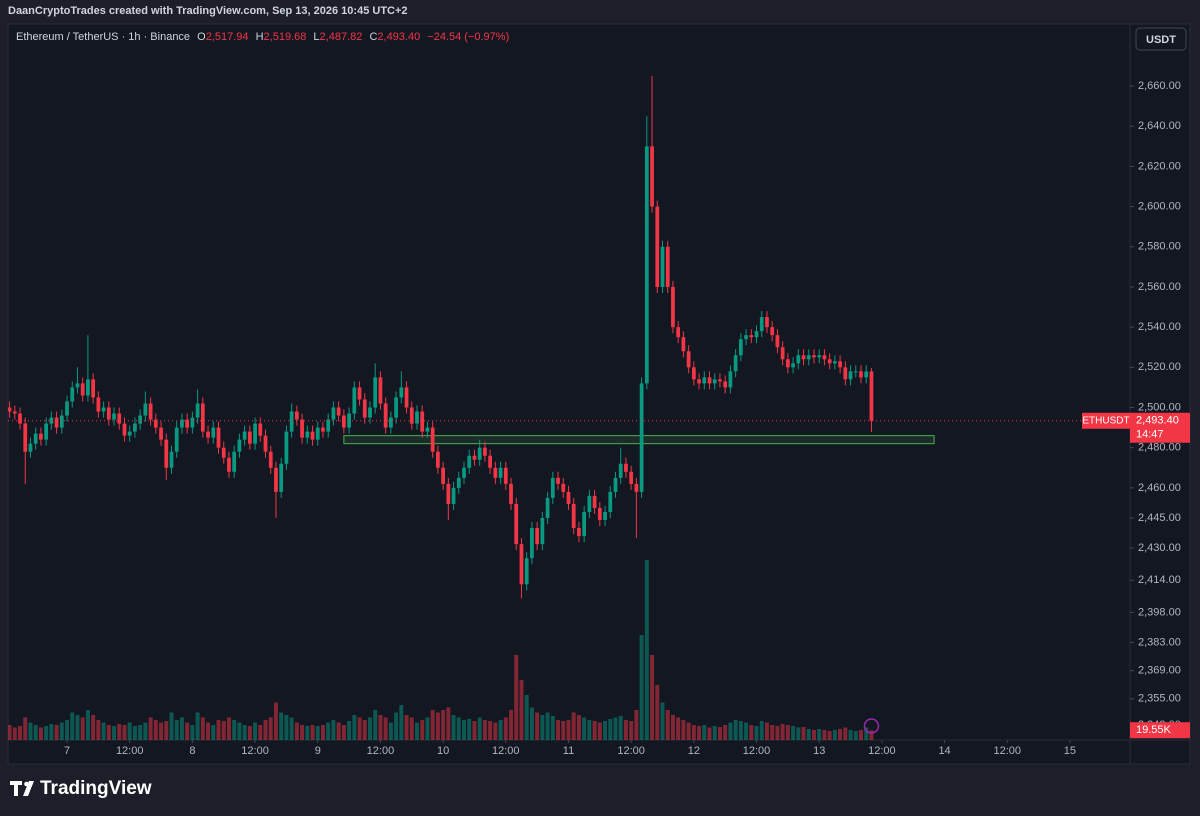 The image size is (1200, 816). What do you see at coordinates (1159, 448) in the screenshot?
I see `y-tick-label: 2,480.00` at bounding box center [1159, 448].